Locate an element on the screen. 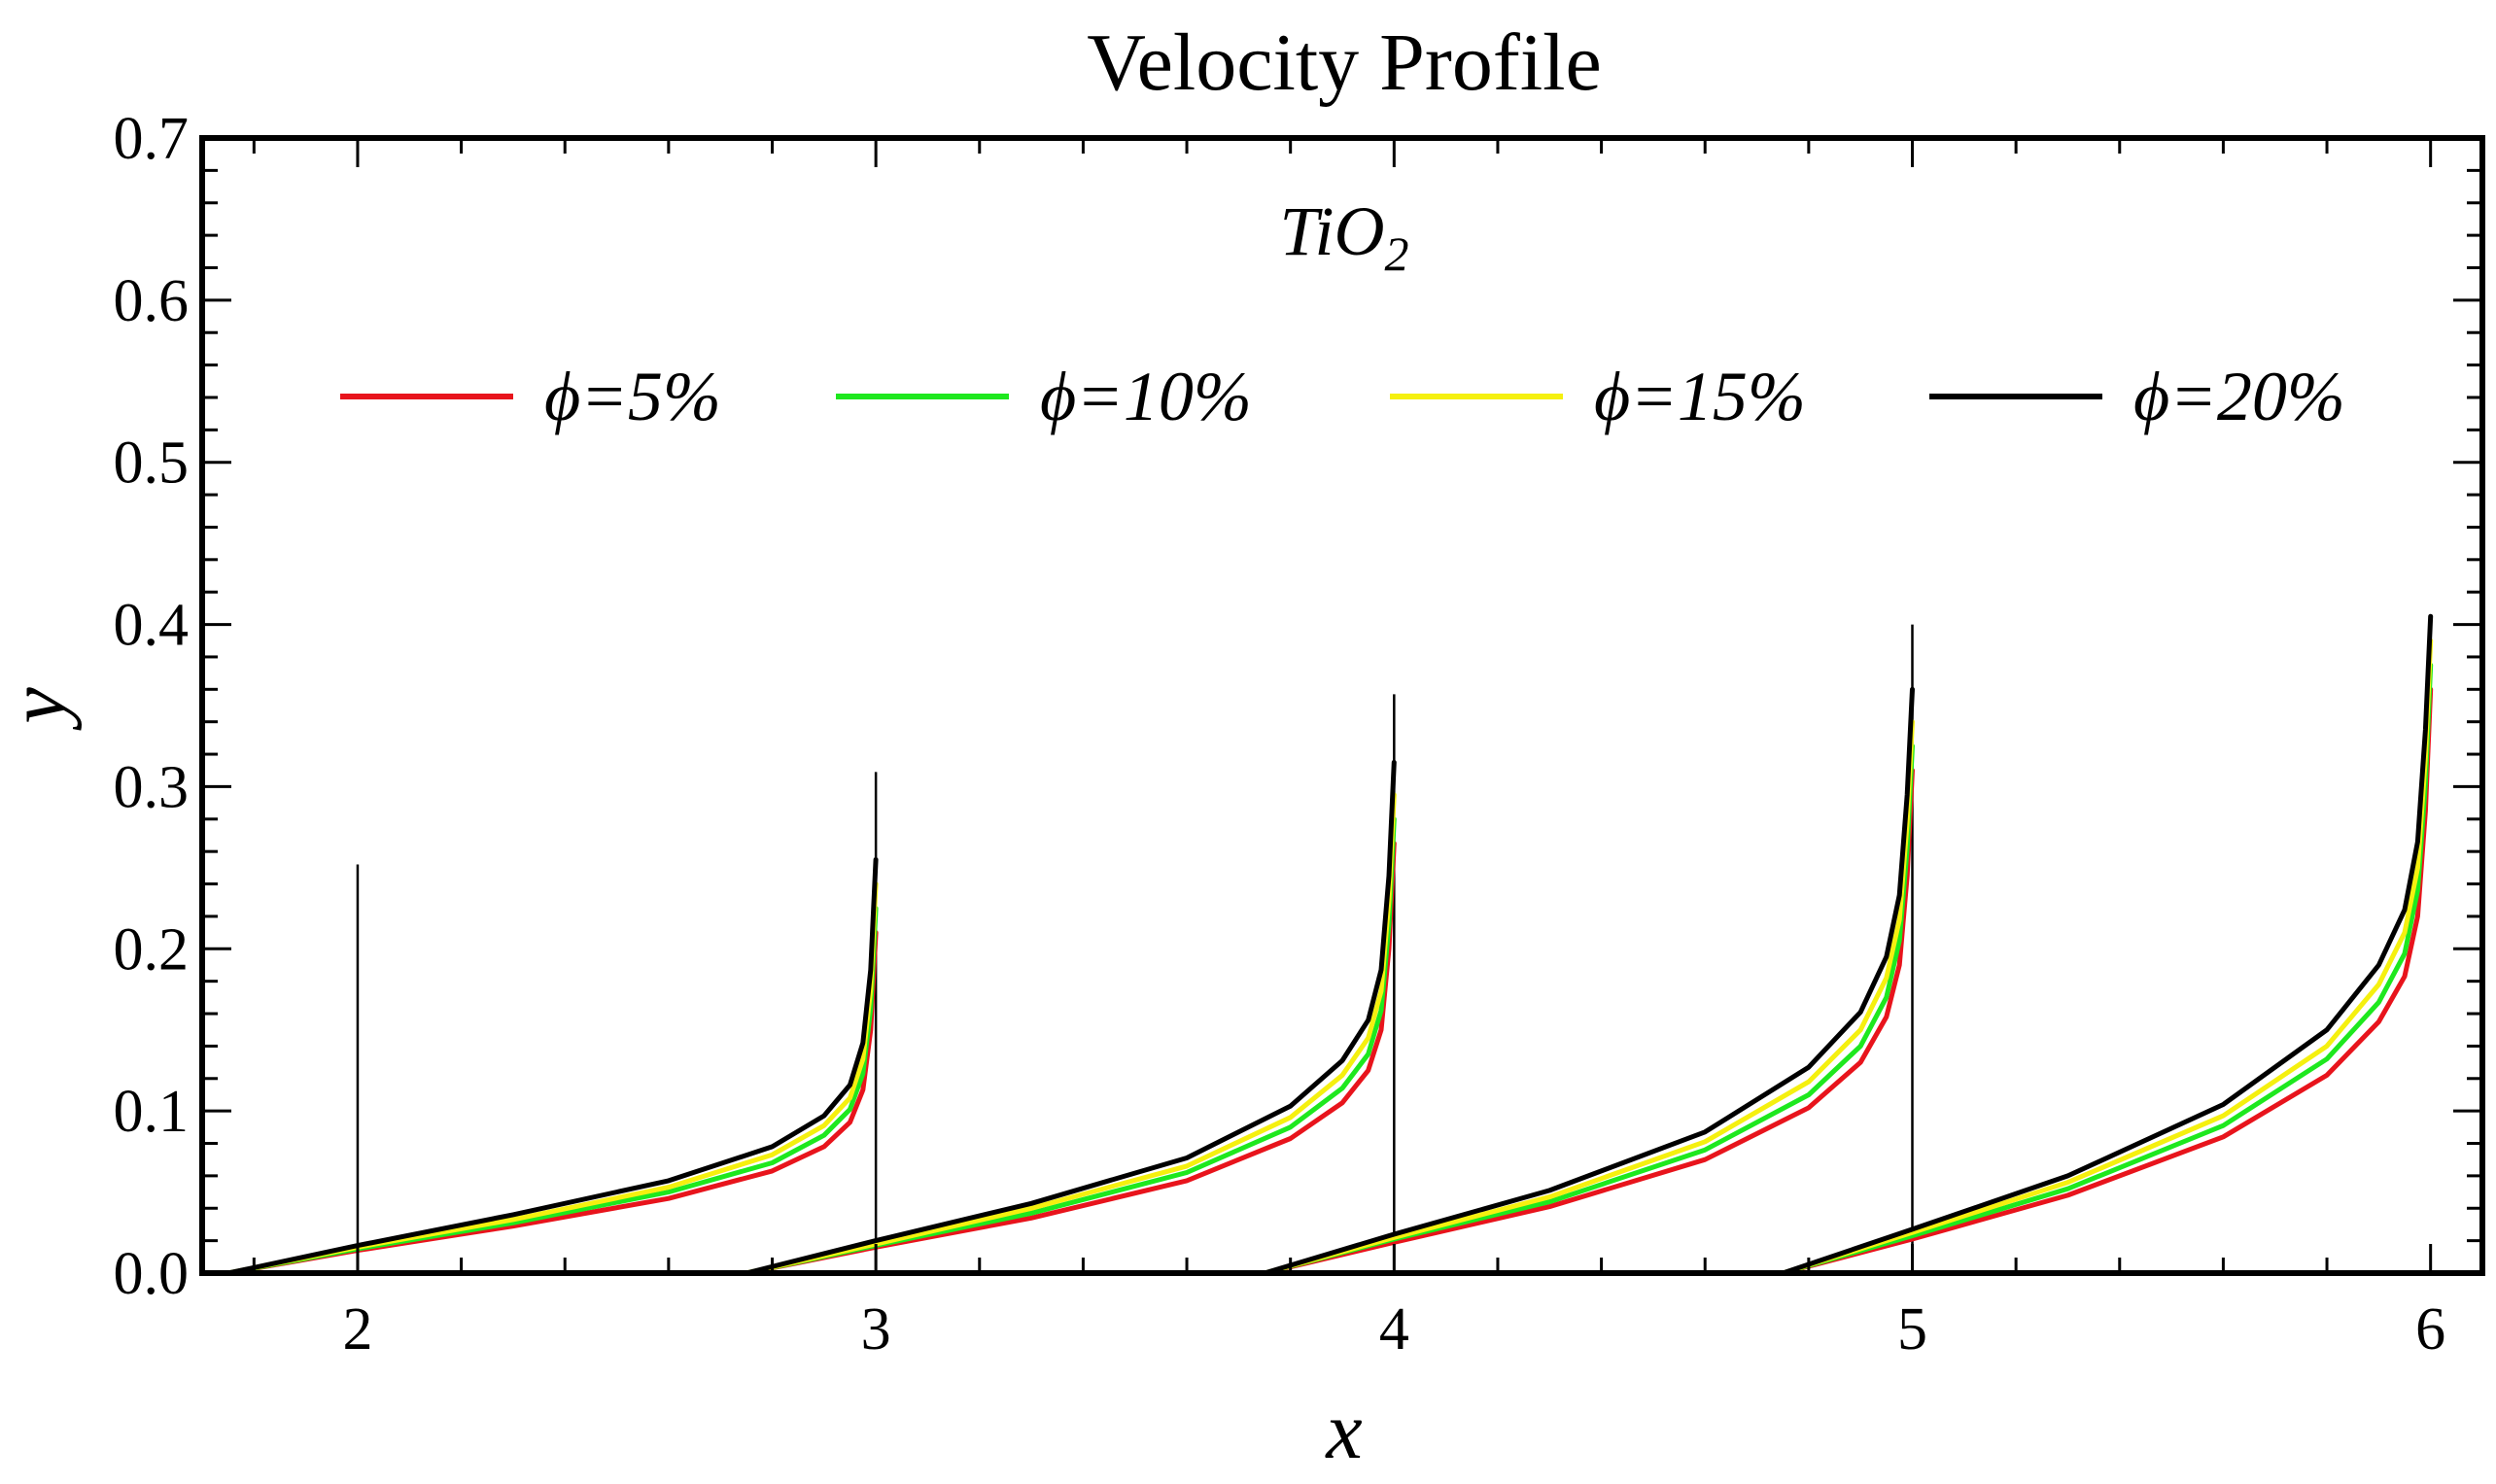 This screenshot has width=2496, height=1484. chart-title: Velocity Profile is located at coordinates (1344, 62).